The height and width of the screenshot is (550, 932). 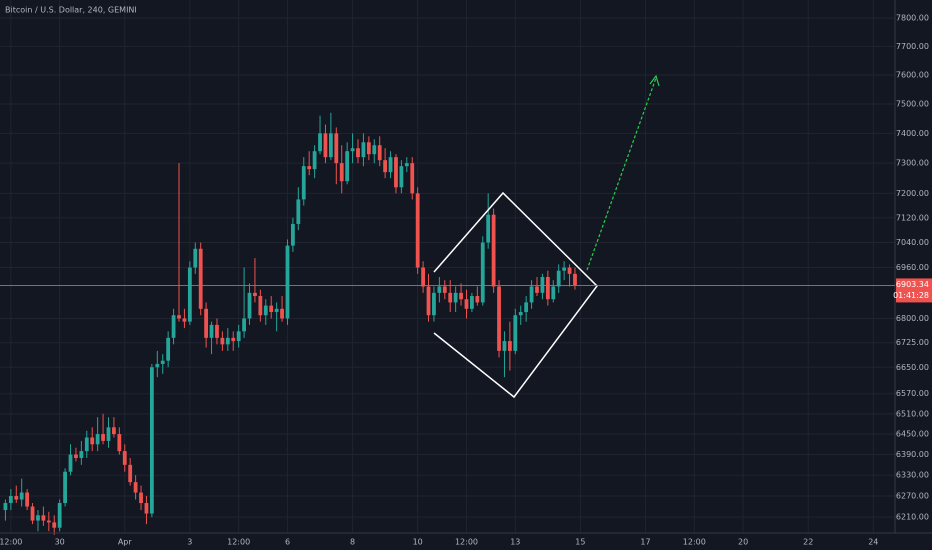 I want to click on x-tick-label: 13, so click(x=515, y=542).